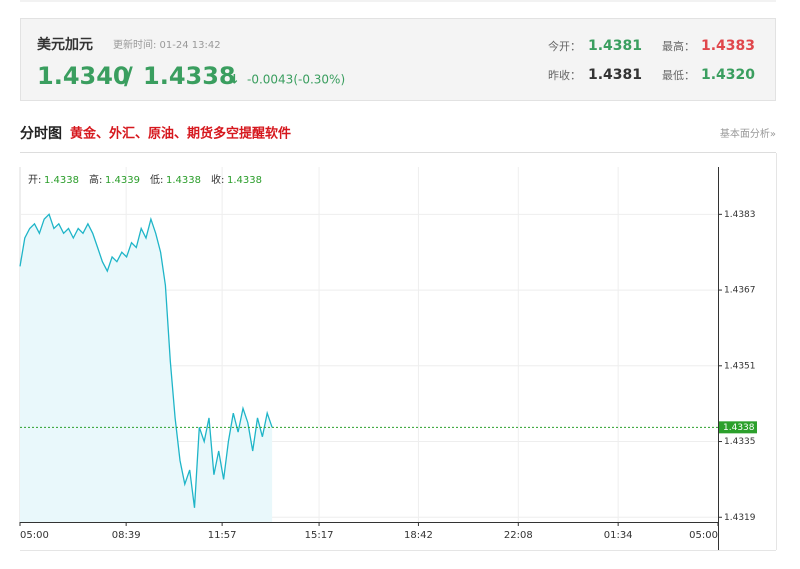 The width and height of the screenshot is (800, 569). Describe the element at coordinates (564, 46) in the screenshot. I see `stat-label: 今开：` at that location.